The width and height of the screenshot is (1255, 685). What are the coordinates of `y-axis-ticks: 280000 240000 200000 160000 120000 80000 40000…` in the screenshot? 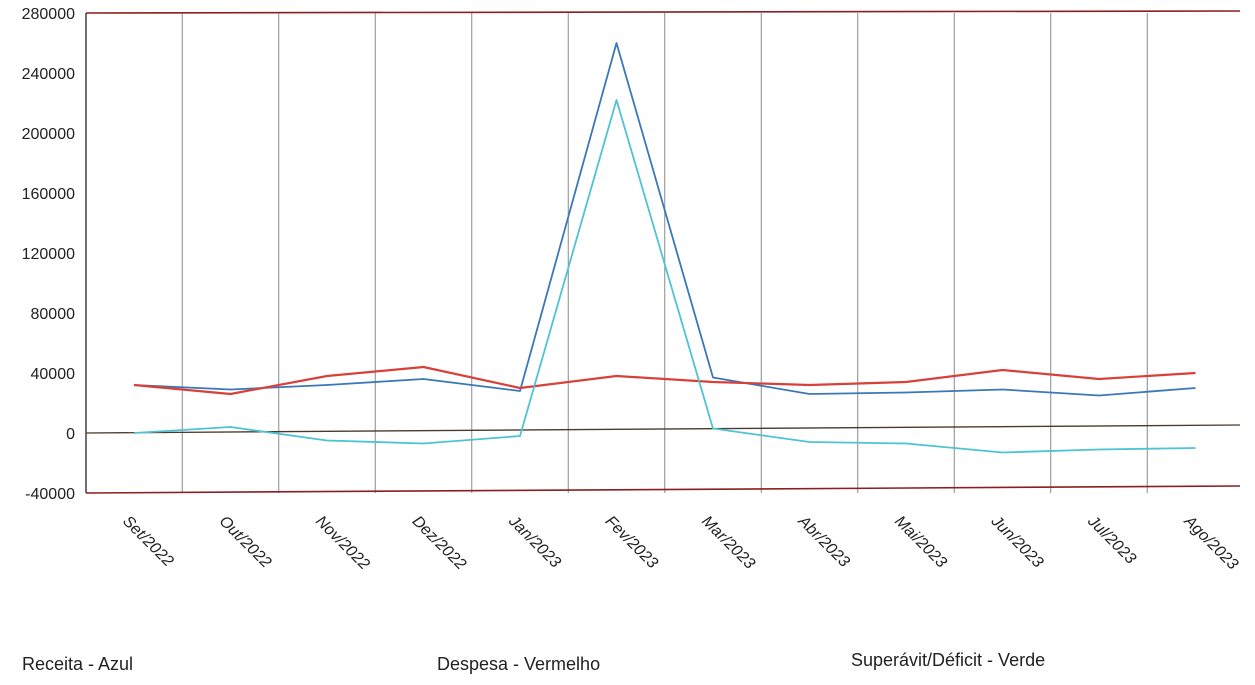 It's located at (48, 254).